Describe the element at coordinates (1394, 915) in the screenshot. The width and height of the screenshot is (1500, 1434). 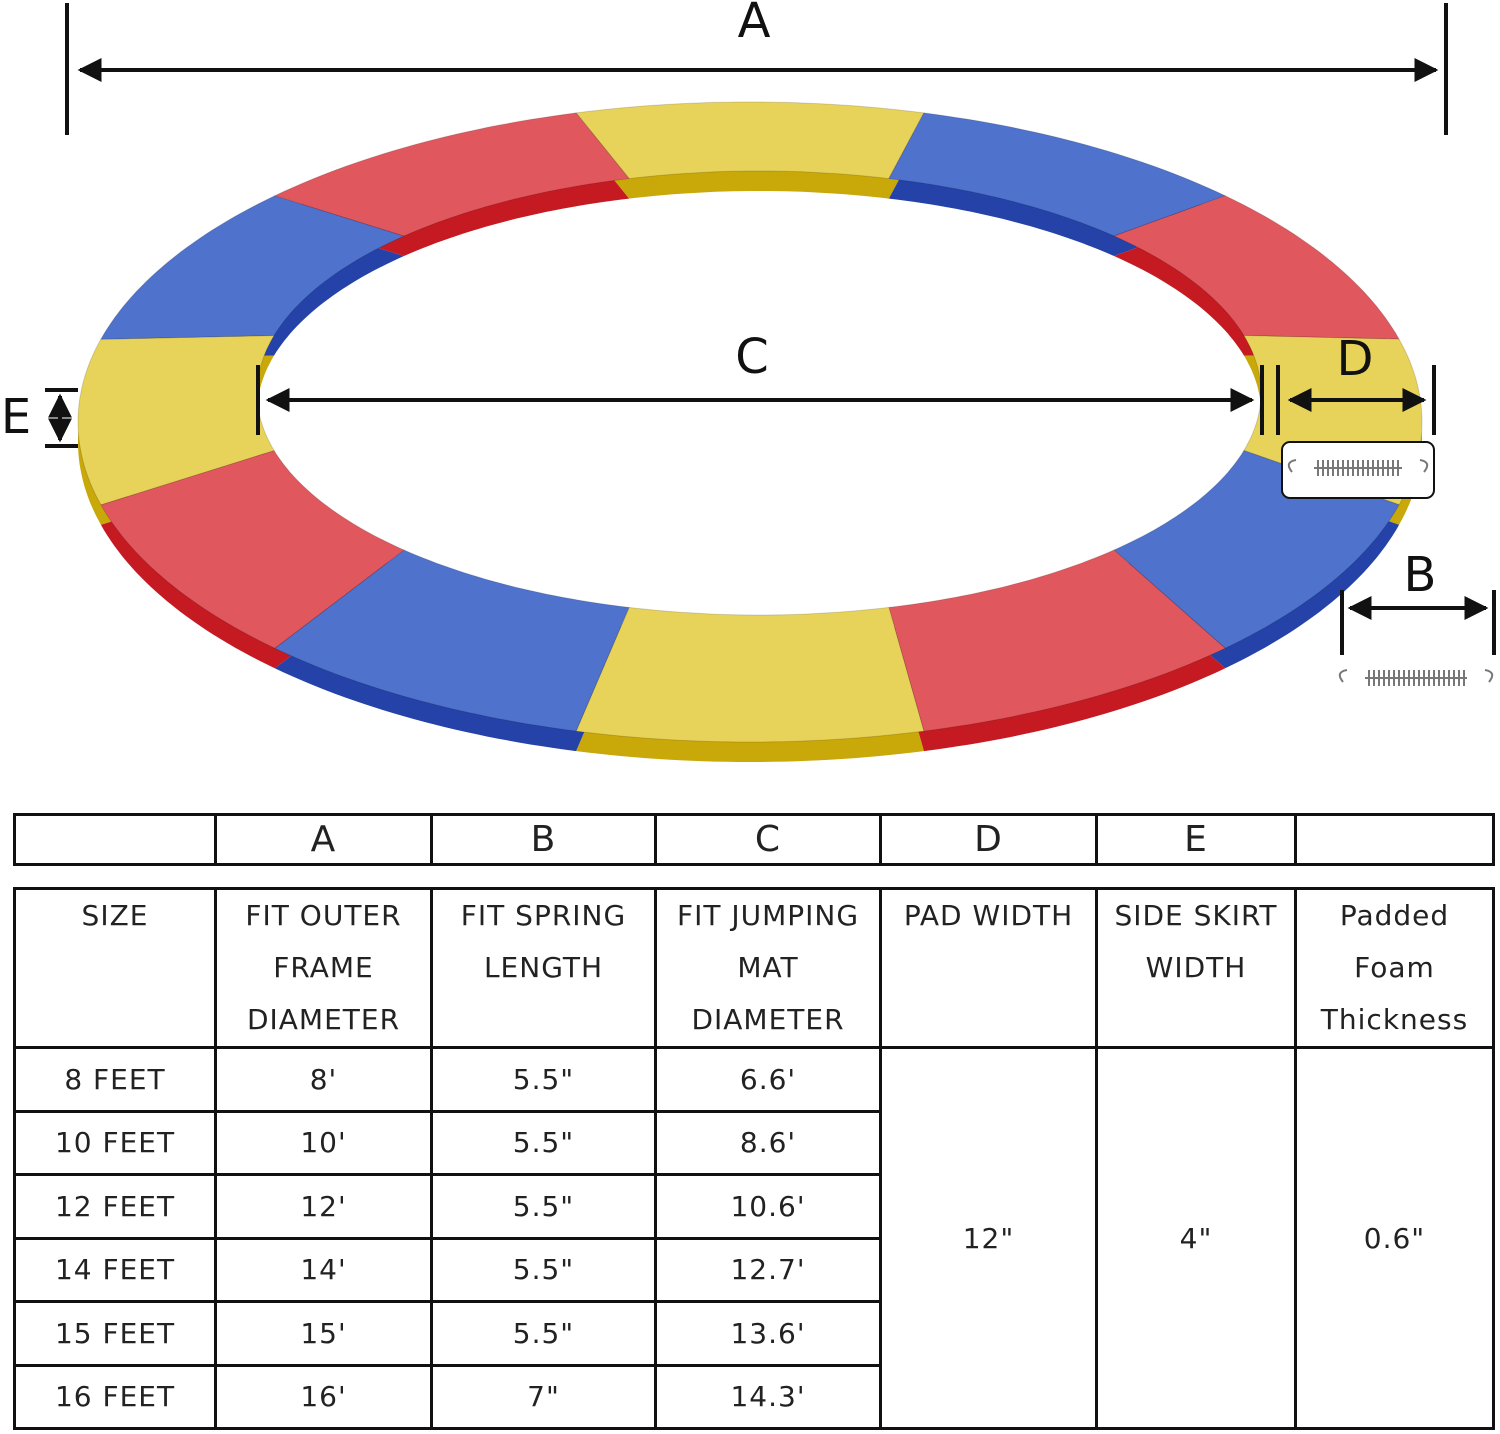
I see `header-line: Padded` at that location.